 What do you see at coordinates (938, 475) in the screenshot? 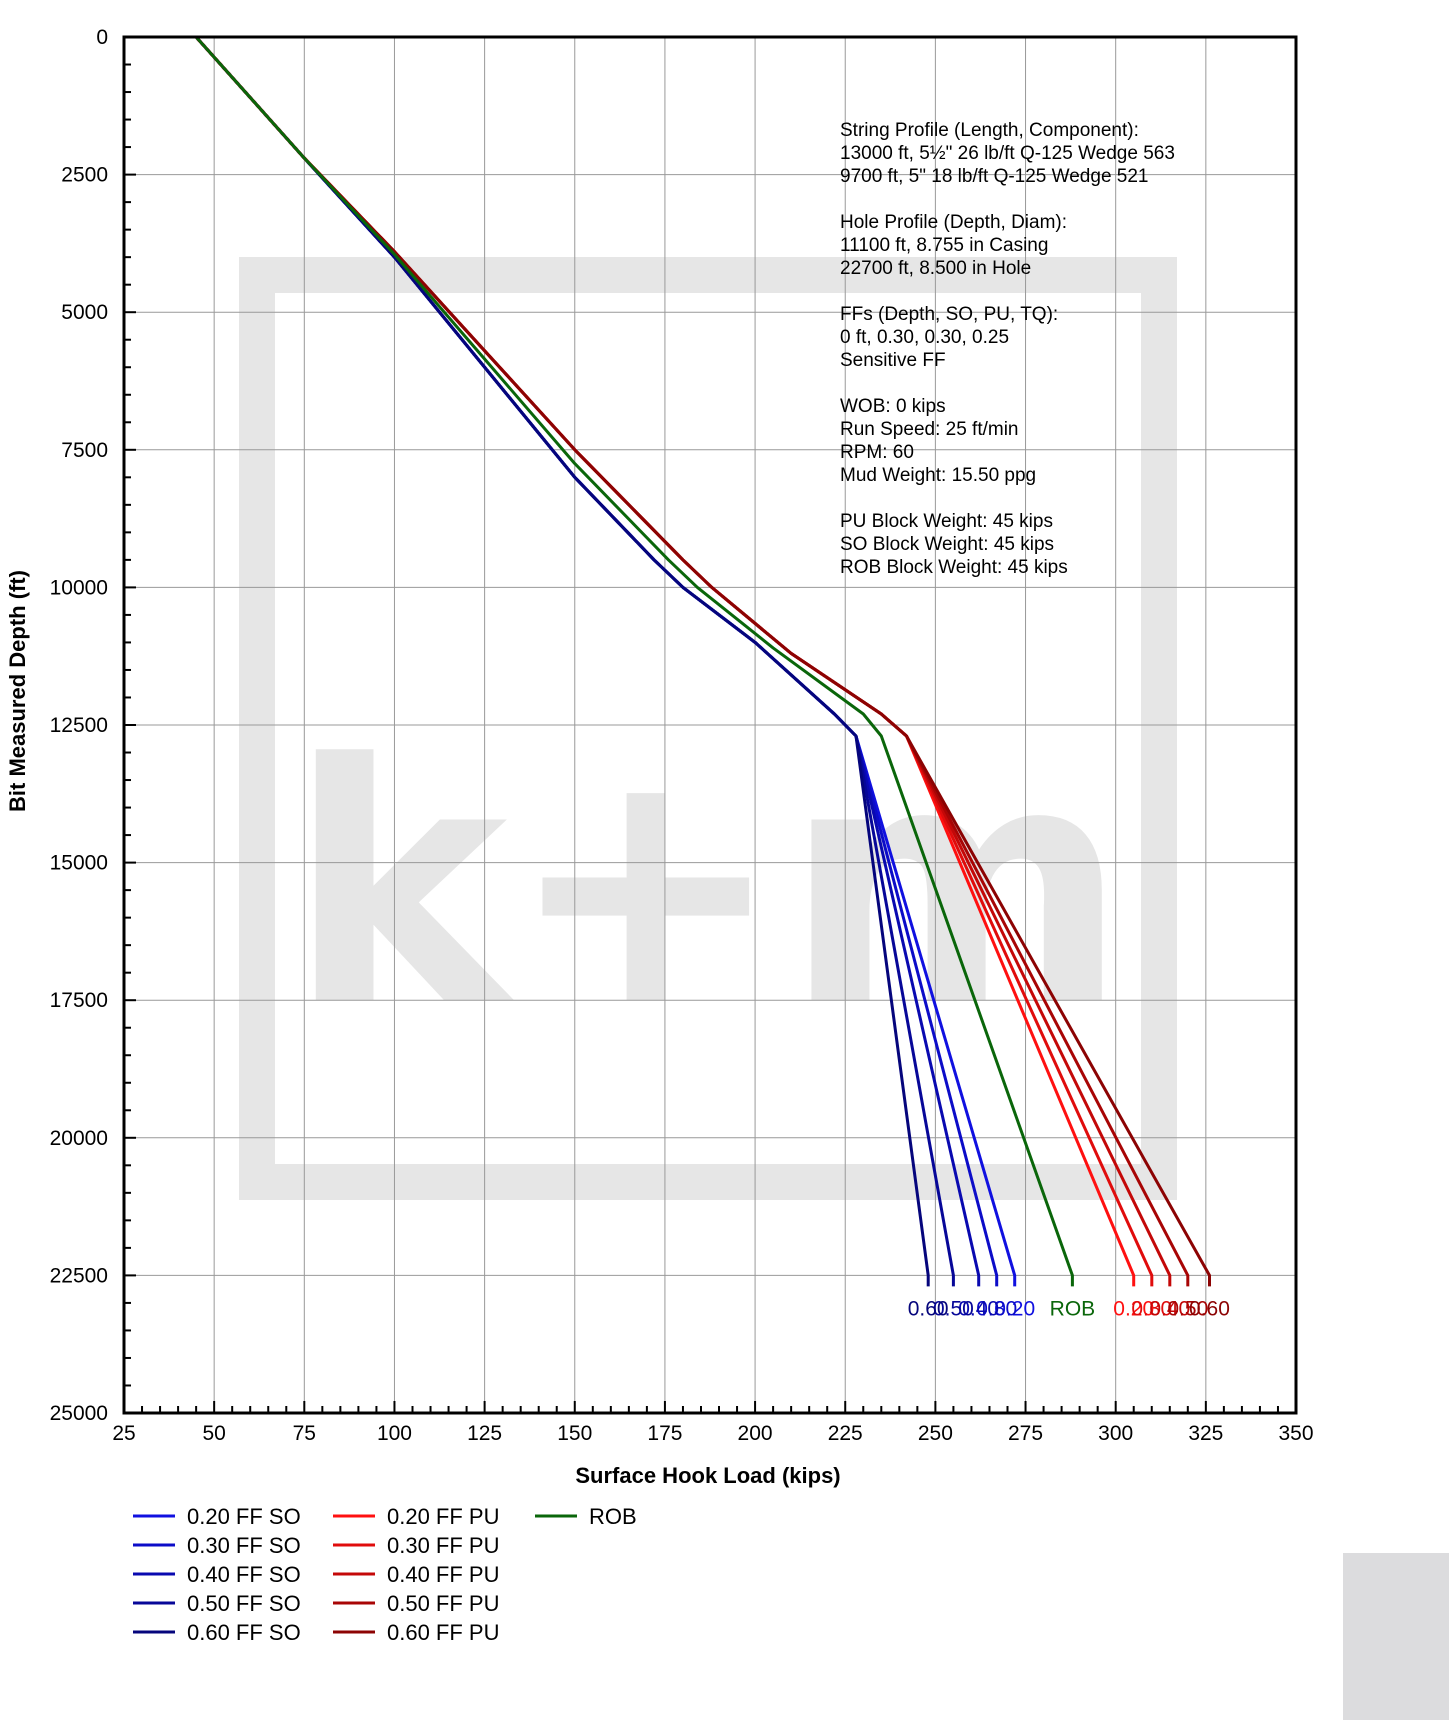
I see `info-line: Mud Weight: 15.50 ppg` at bounding box center [938, 475].